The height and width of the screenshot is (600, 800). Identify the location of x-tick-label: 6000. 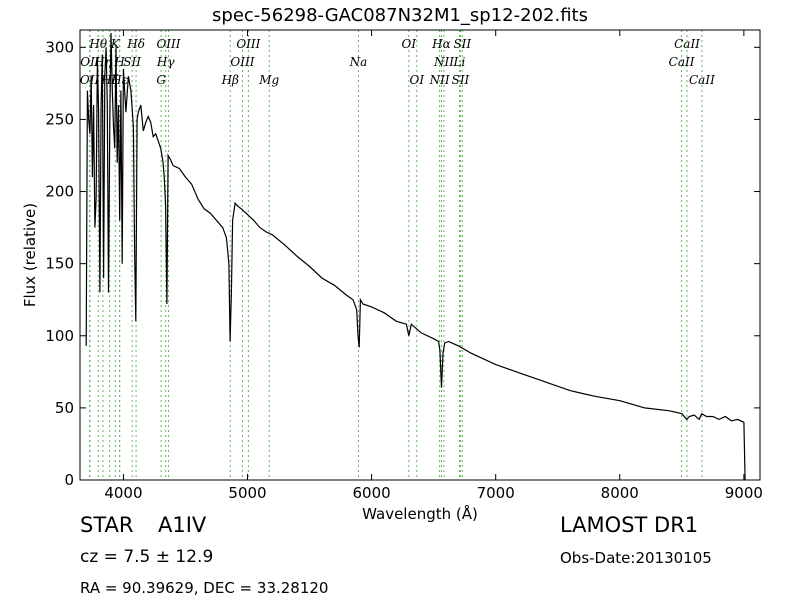
(372, 493).